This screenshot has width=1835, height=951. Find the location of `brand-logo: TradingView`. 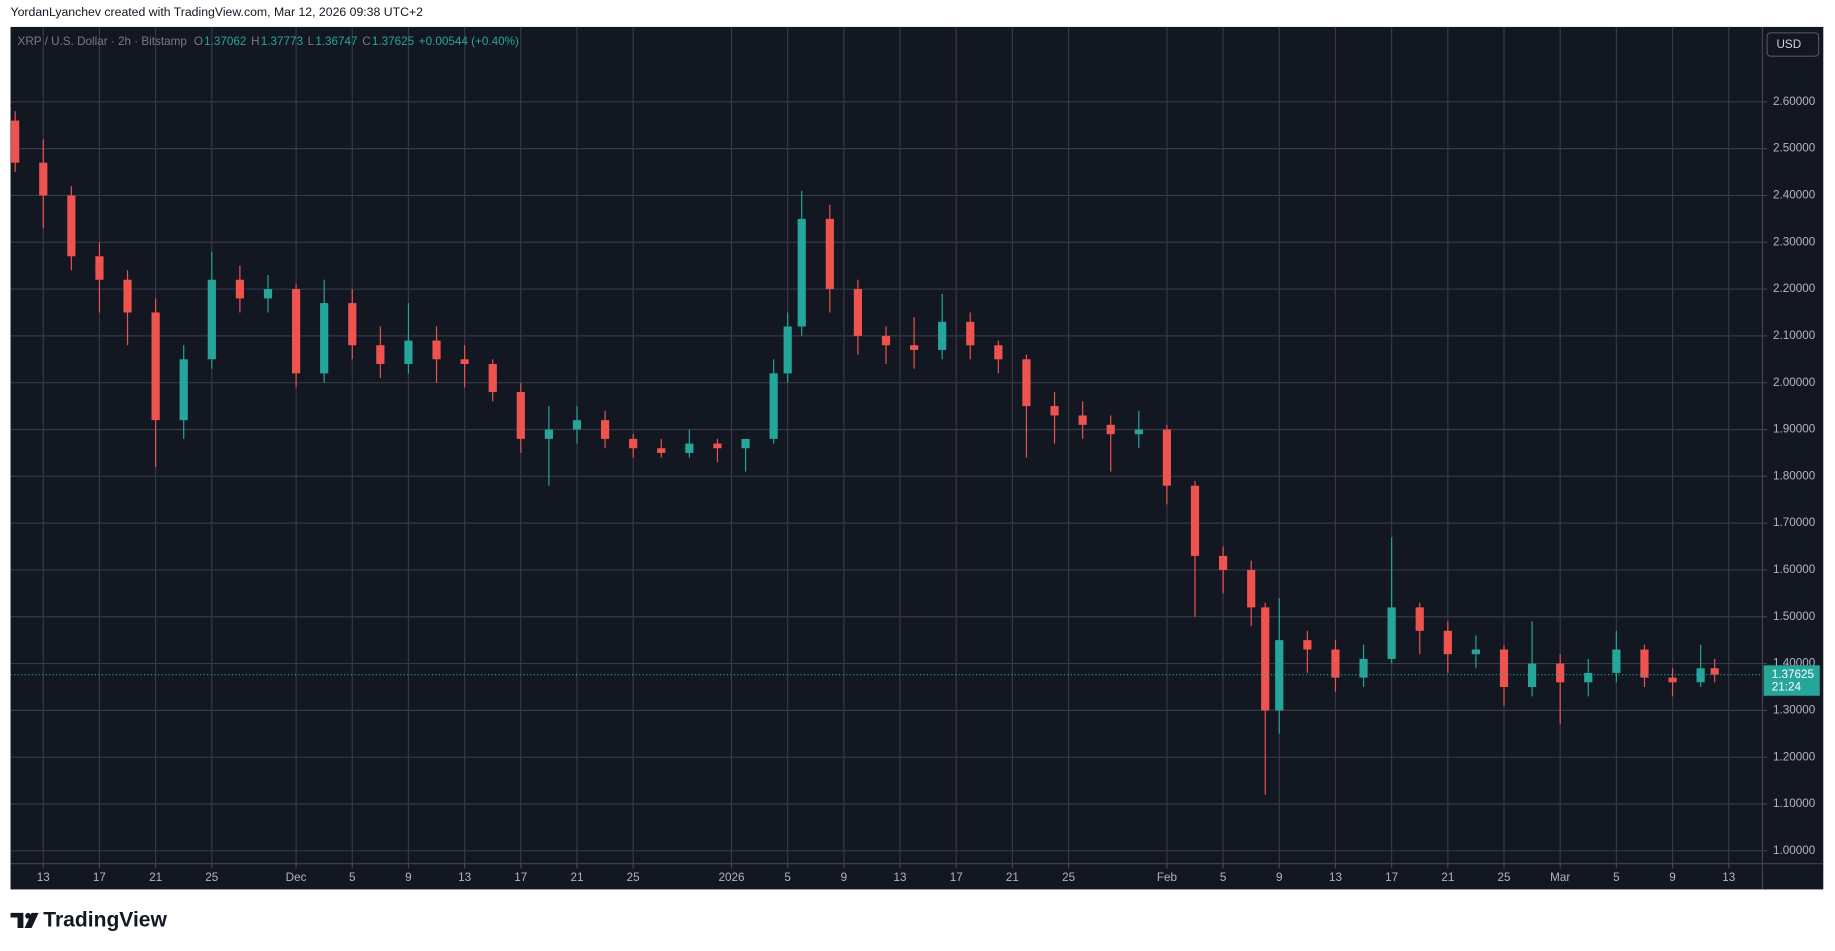

brand-logo: TradingView is located at coordinates (89, 920).